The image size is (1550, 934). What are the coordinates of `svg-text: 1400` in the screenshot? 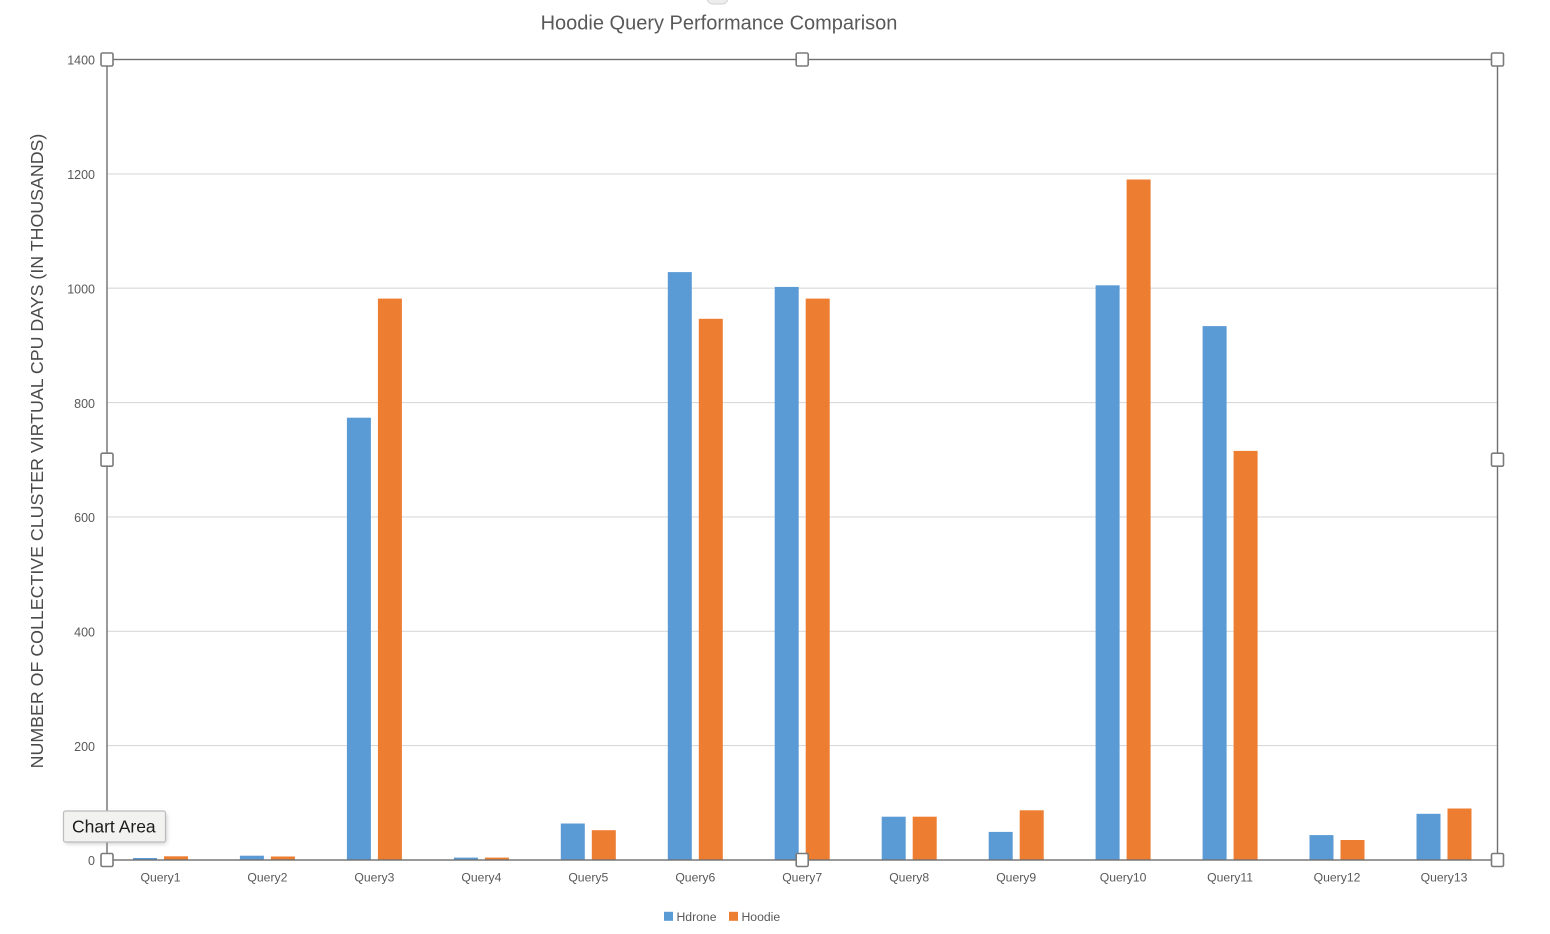 It's located at (81, 61).